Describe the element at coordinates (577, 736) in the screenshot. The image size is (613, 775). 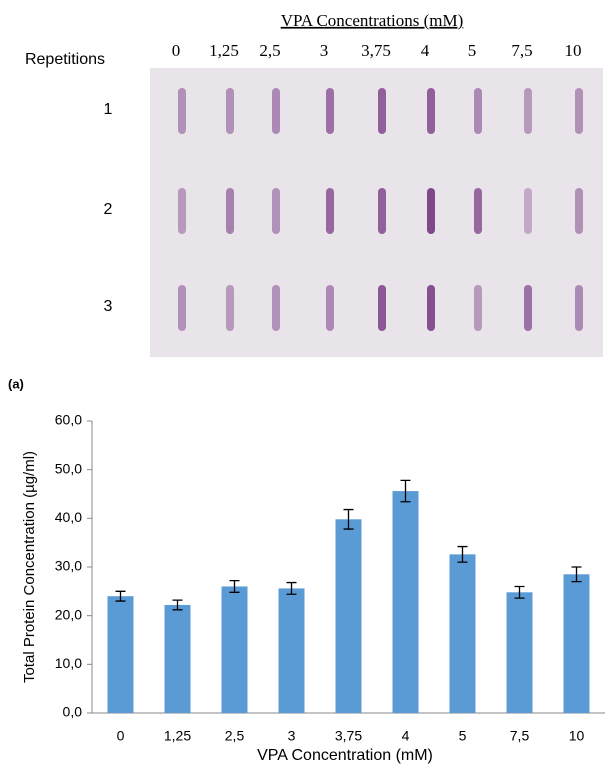
I see `x-tick-label: 10` at that location.